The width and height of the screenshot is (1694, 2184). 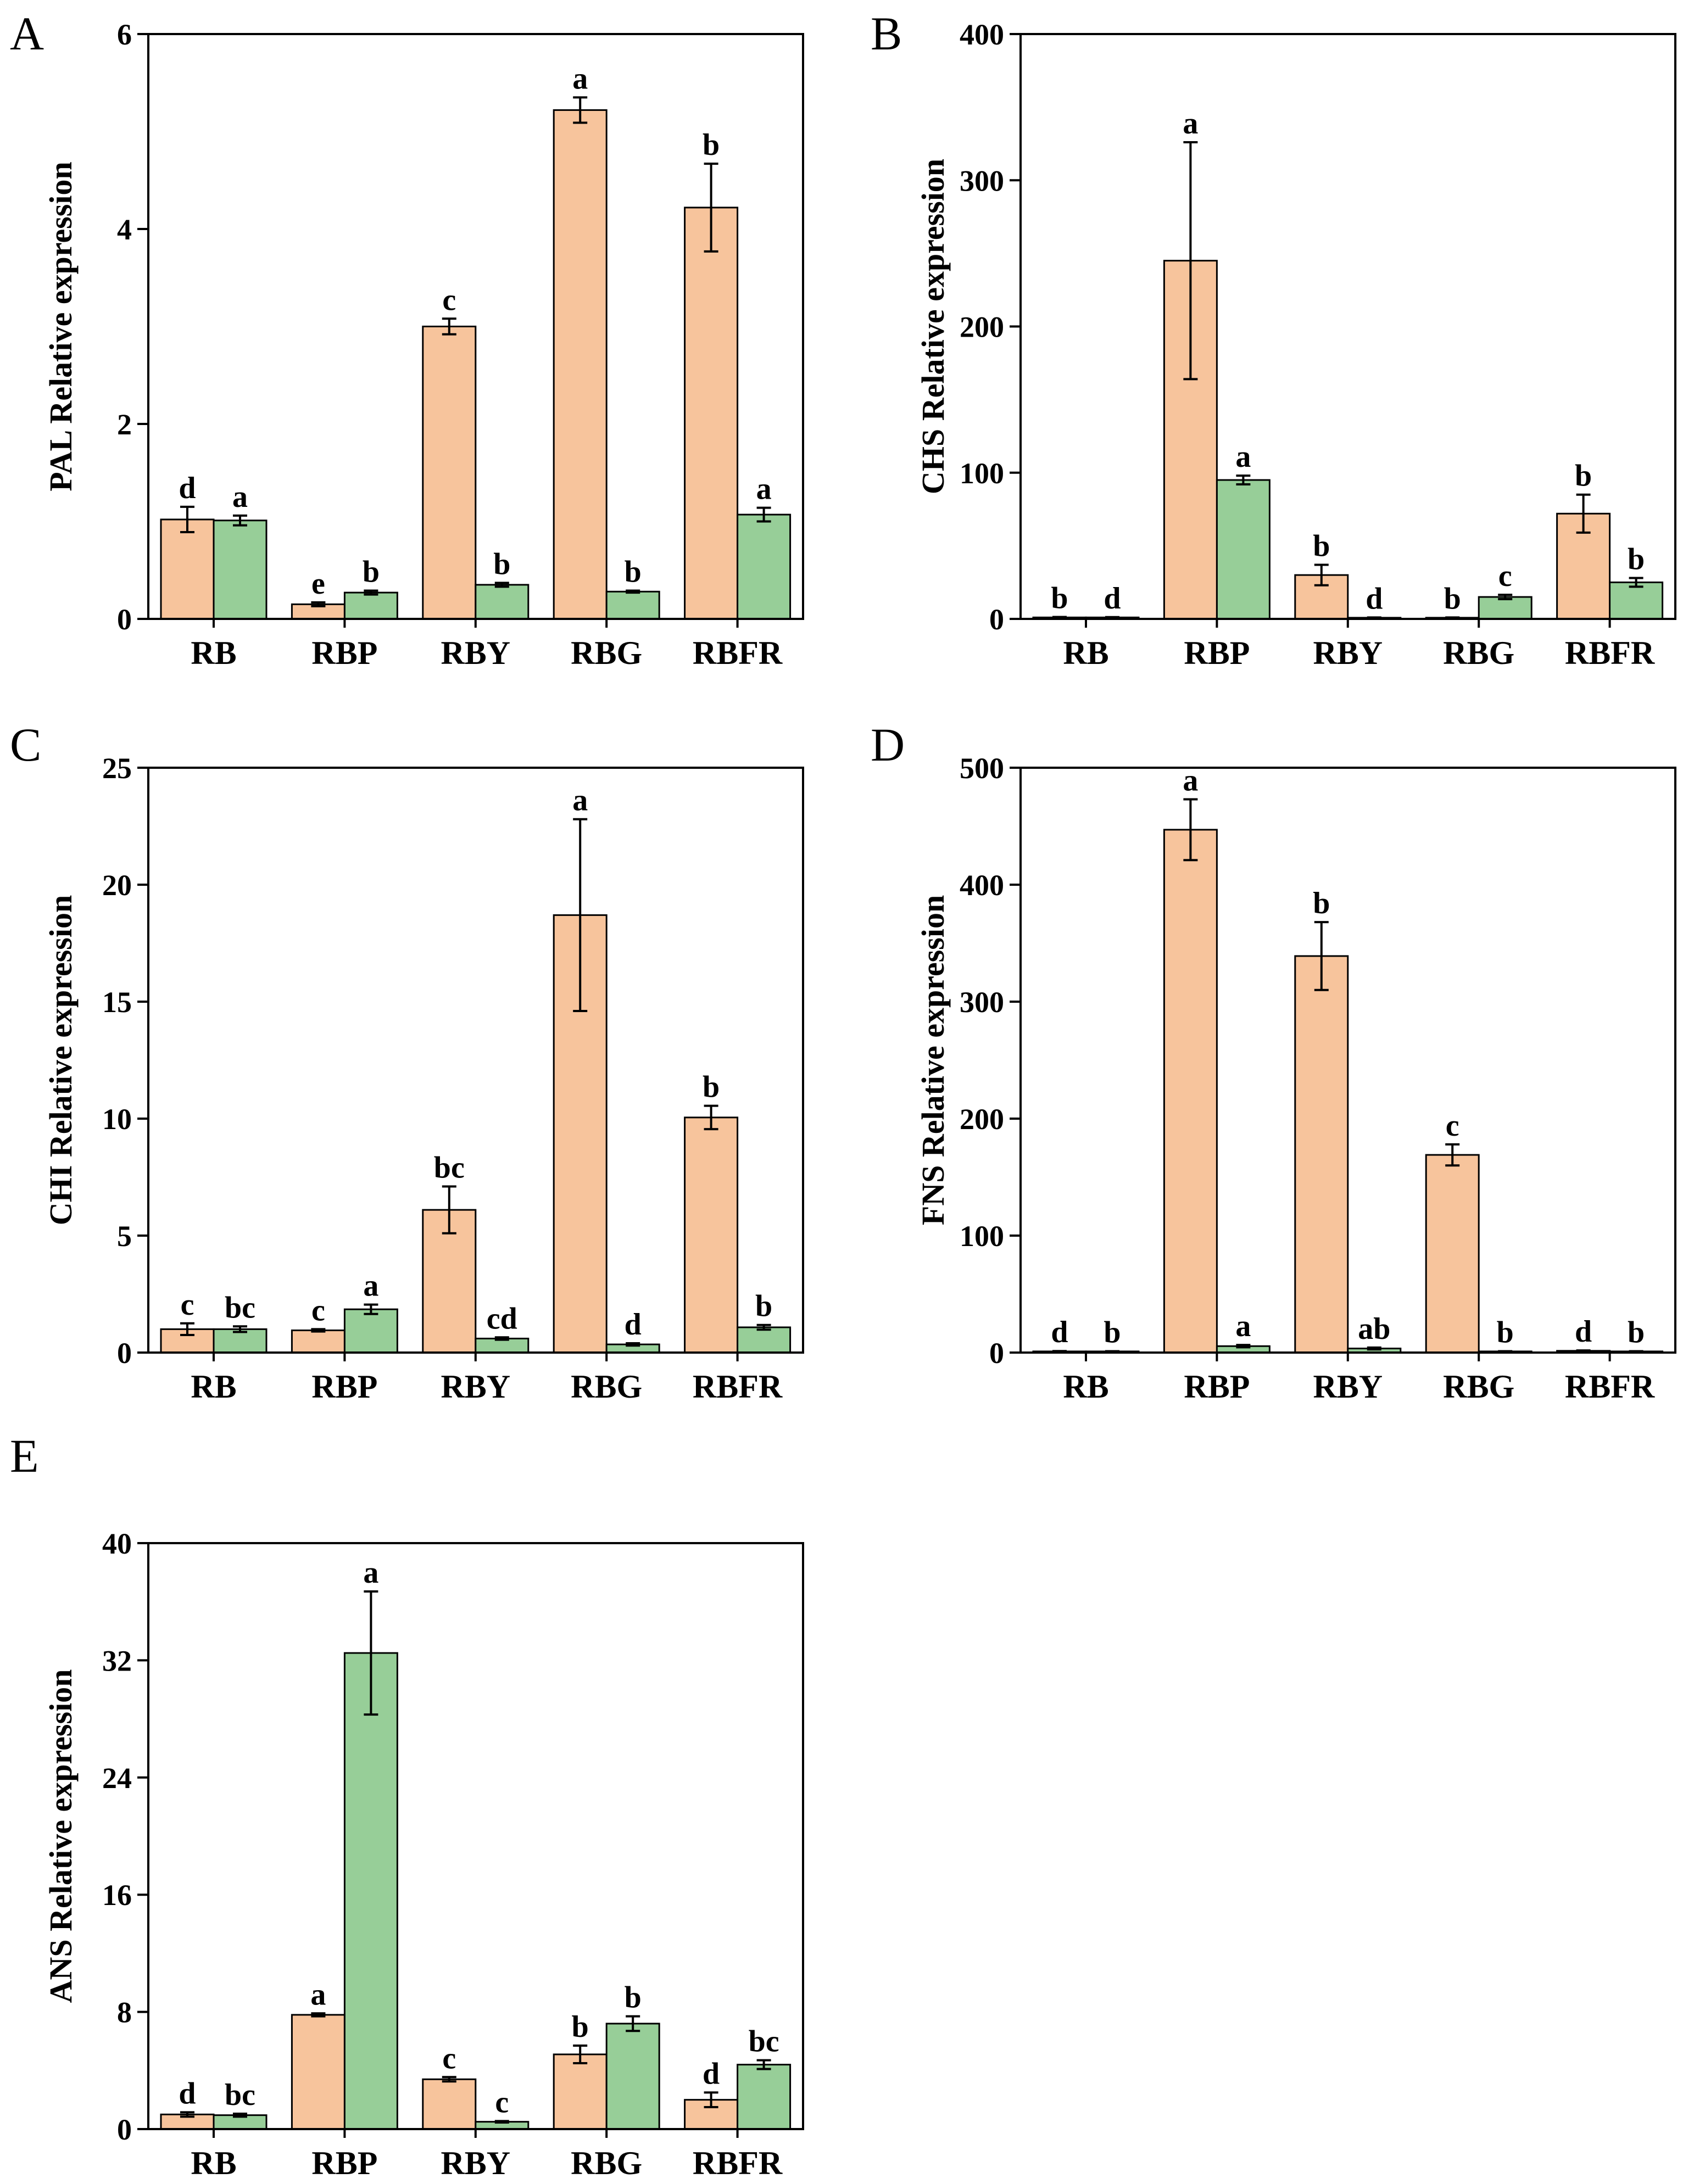 I want to click on panel-letter: E, so click(x=24, y=1455).